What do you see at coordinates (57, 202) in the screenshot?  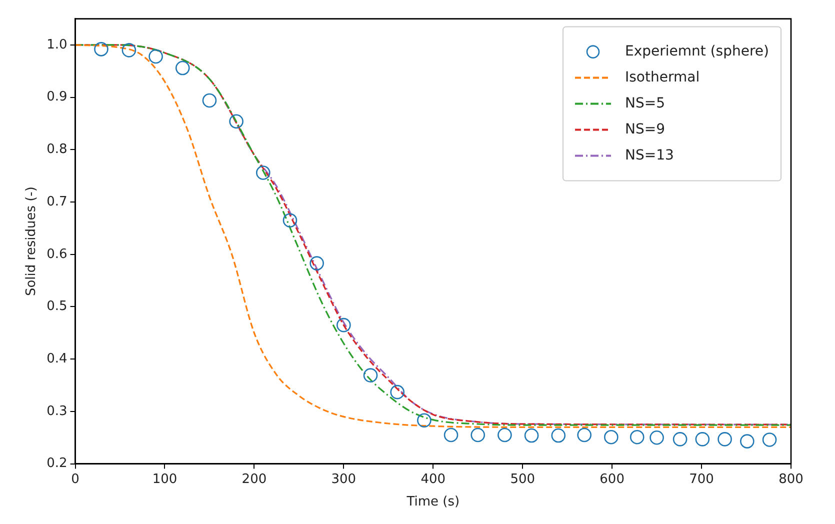 I see `y-tick-label: 0.7` at bounding box center [57, 202].